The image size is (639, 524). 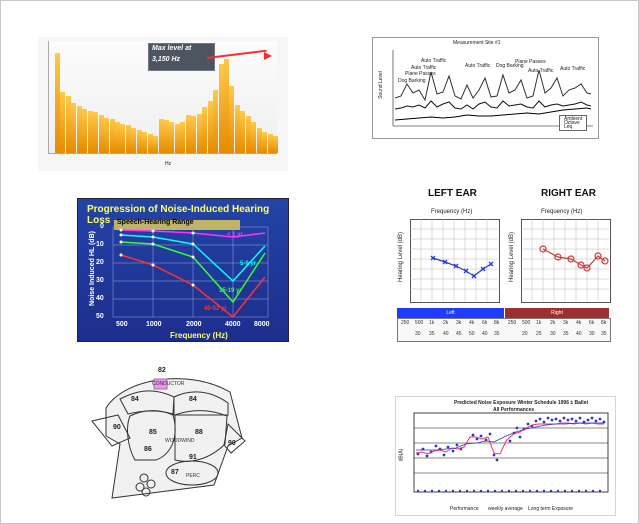 I want to click on value-91: 91, so click(x=193, y=457).